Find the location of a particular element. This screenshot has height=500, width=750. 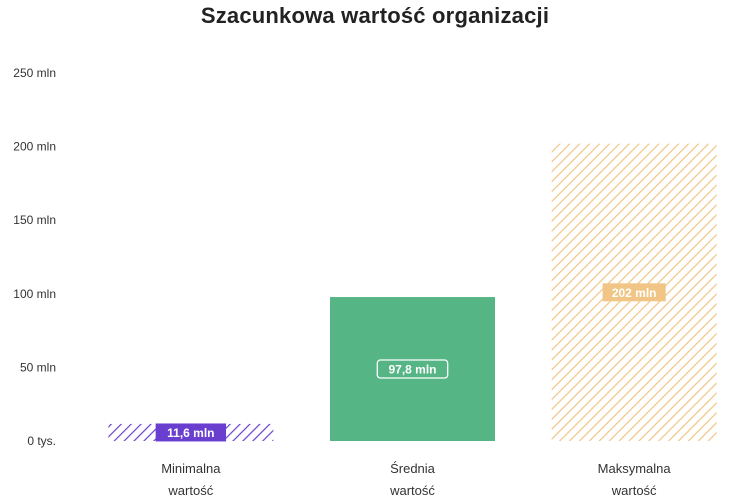

y-tick-label: 150 mln is located at coordinates (34, 220).